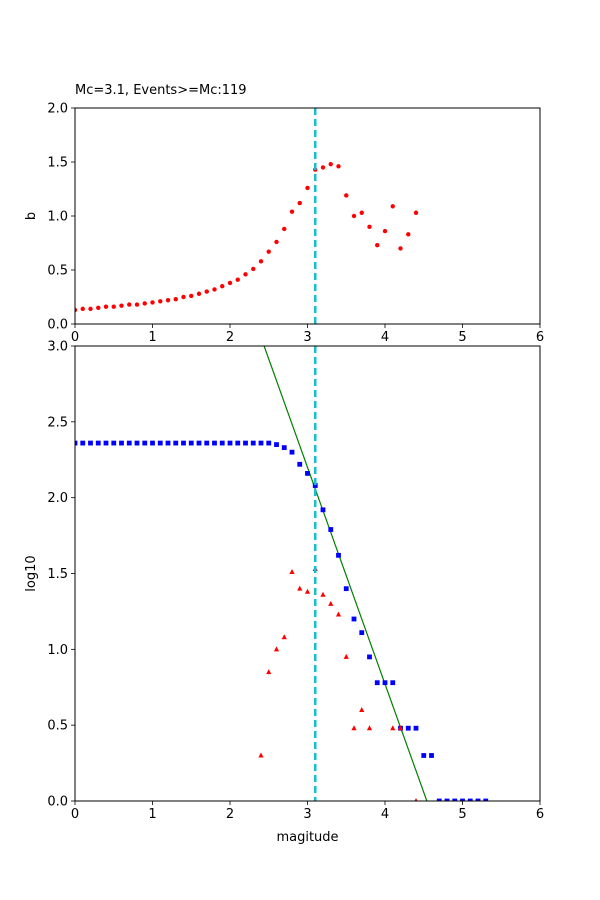 The height and width of the screenshot is (900, 600). I want to click on x-tick-label: 2, so click(230, 337).